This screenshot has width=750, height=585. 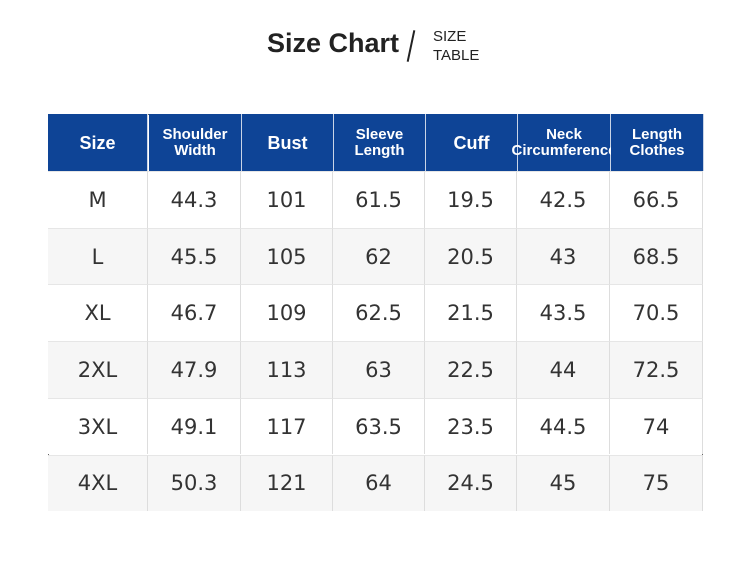 What do you see at coordinates (287, 426) in the screenshot?
I see `cell-value: 117` at bounding box center [287, 426].